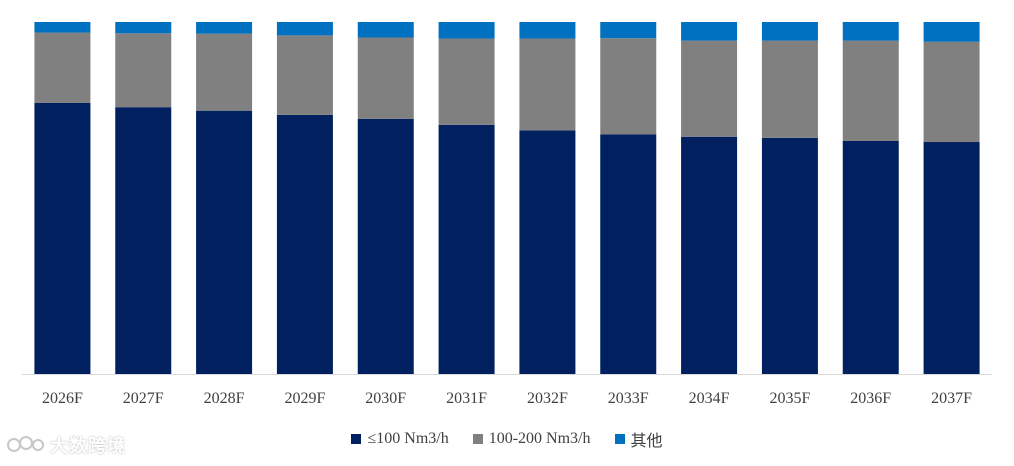  I want to click on watermark-text: 大数跨境, so click(88, 446).